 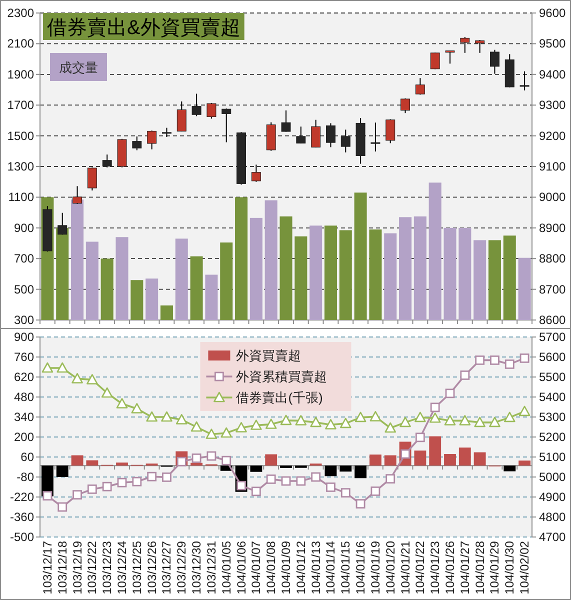 I want to click on y-tick-label: 60, so click(x=27, y=457).